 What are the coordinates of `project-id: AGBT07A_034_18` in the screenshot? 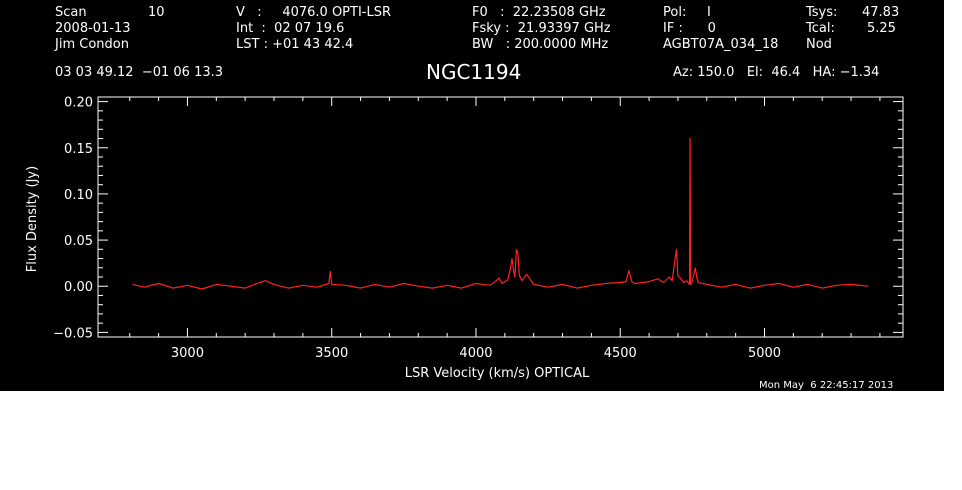 It's located at (721, 44).